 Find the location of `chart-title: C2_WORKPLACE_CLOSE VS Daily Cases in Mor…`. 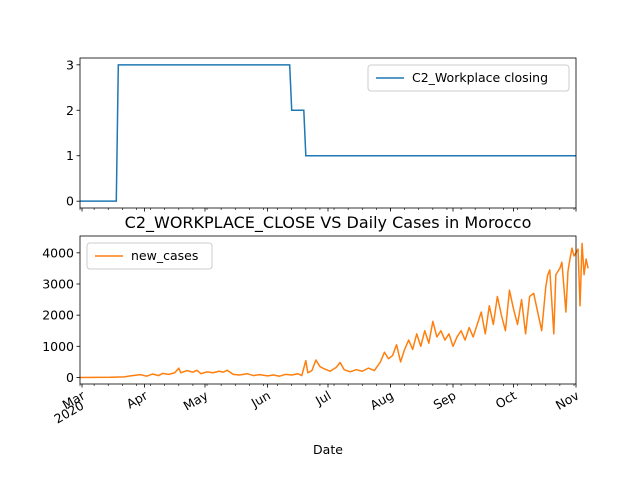

chart-title: C2_WORKPLACE_CLOSE VS Daily Cases in Mor… is located at coordinates (328, 223).